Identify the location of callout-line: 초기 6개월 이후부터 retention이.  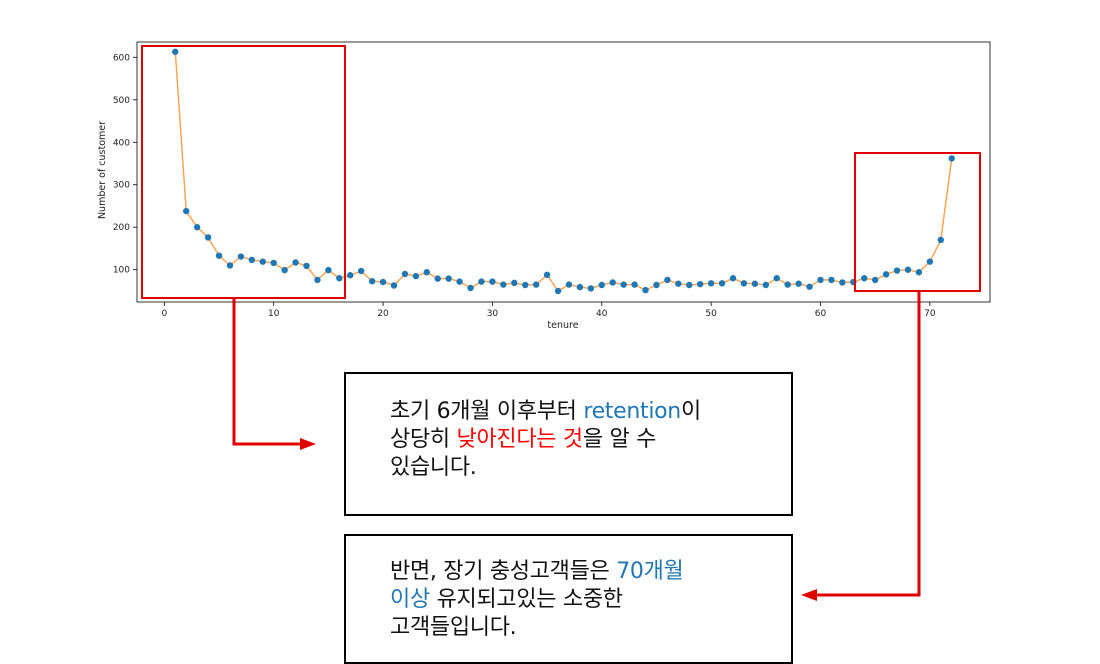
(545, 412).